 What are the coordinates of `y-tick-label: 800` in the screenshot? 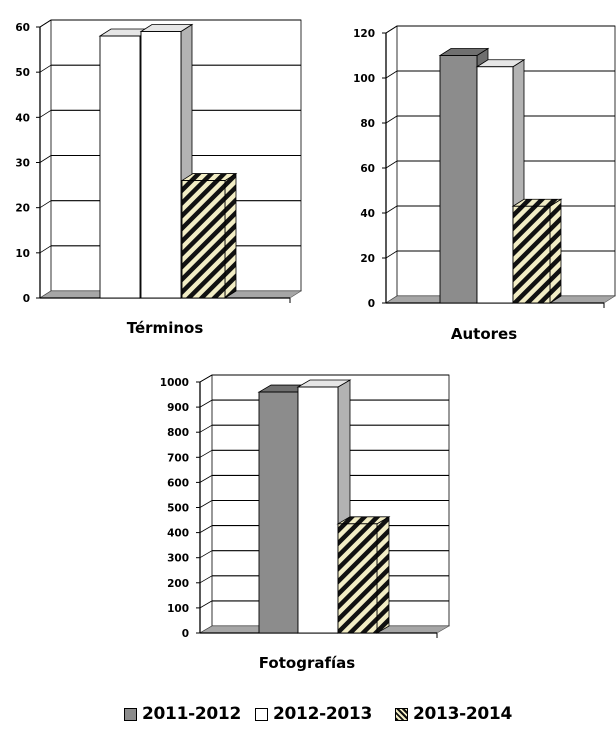 It's located at (178, 433).